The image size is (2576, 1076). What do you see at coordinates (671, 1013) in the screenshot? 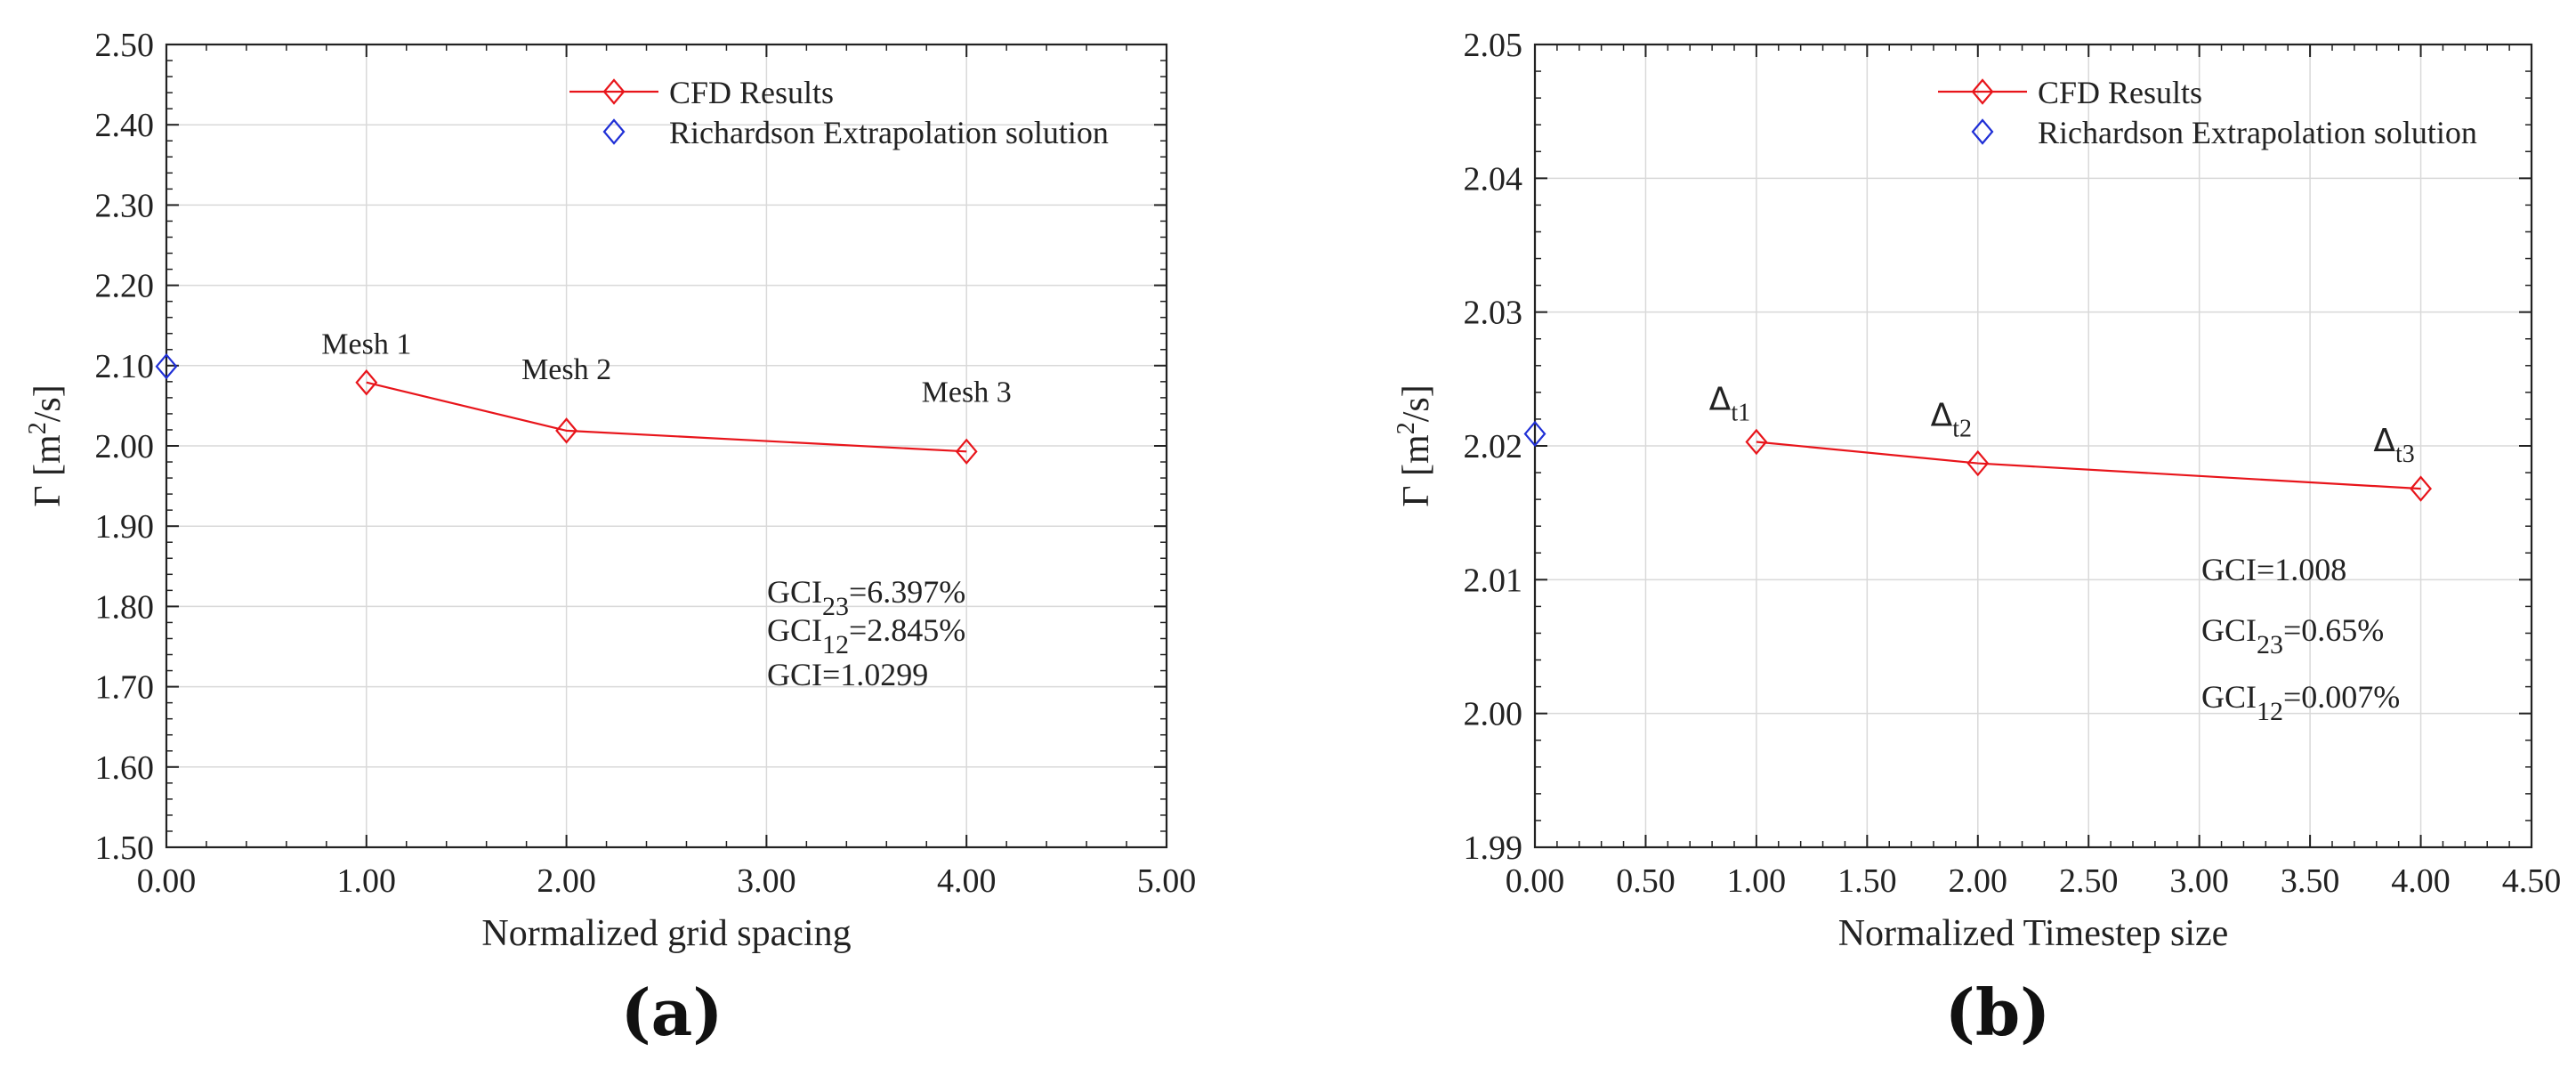
I see `caption-a: (a)` at bounding box center [671, 1013].